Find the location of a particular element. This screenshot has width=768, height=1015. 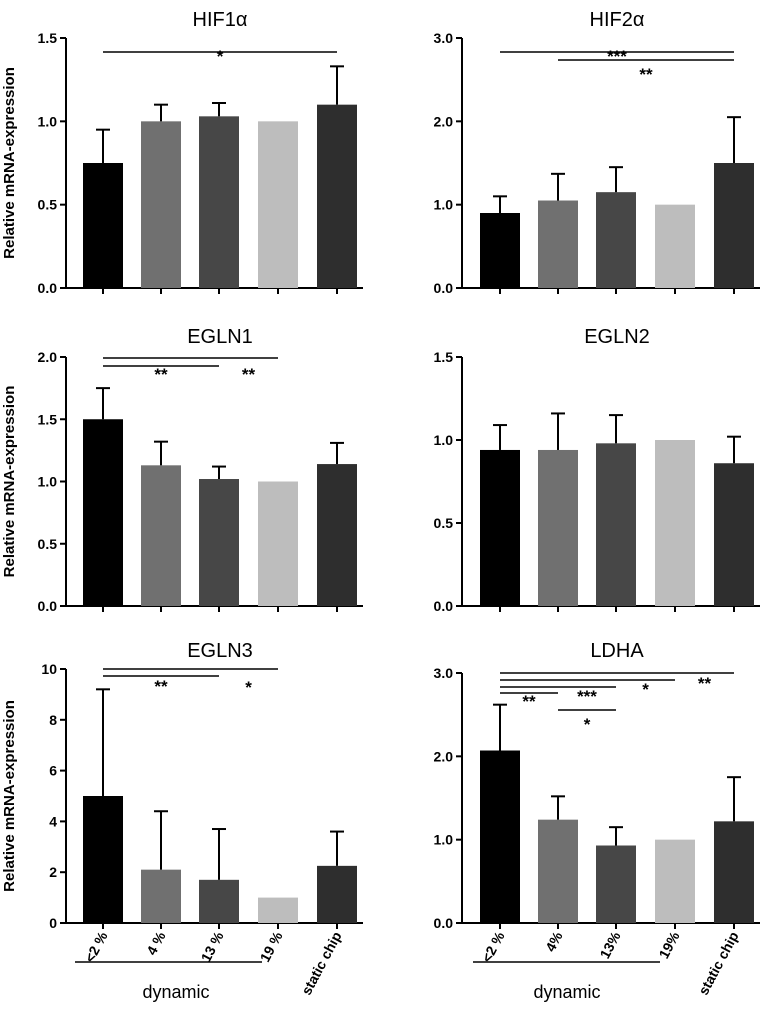

y-tick-label: 4 is located at coordinates (53, 821).